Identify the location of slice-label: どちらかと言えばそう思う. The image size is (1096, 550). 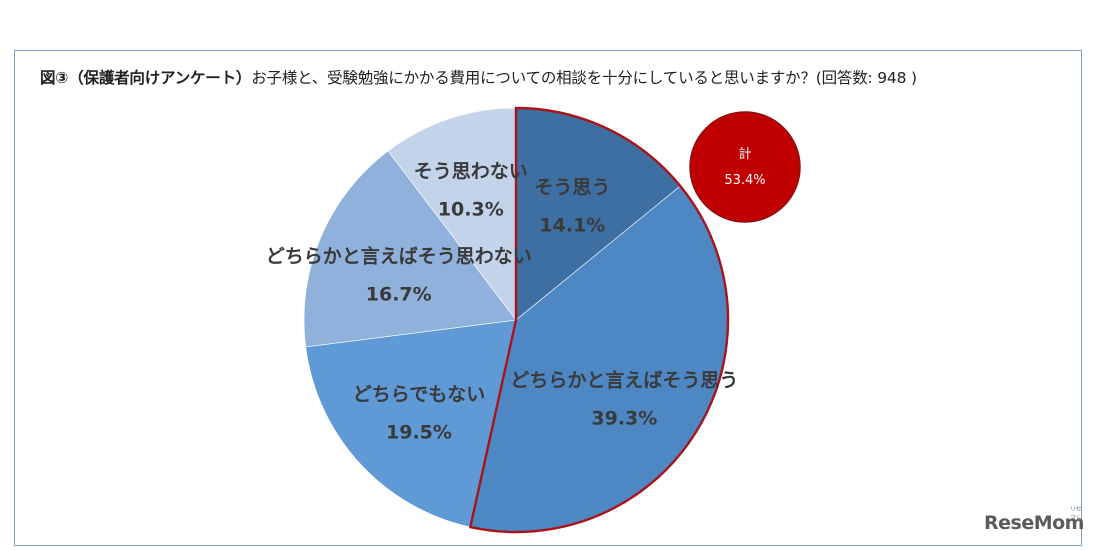
(624, 379).